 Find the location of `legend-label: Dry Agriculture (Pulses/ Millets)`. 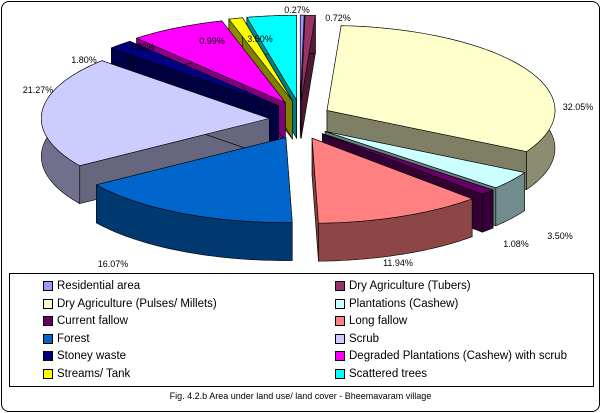

legend-label: Dry Agriculture (Pulses/ Millets) is located at coordinates (137, 303).